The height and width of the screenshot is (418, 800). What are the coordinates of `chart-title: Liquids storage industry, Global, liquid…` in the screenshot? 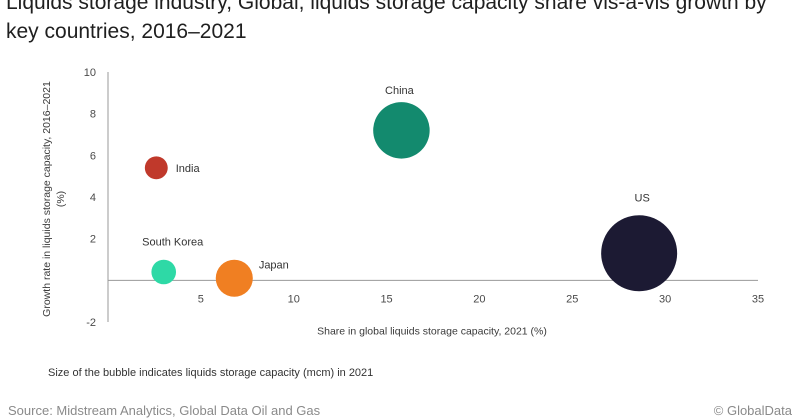 It's located at (401, 23).